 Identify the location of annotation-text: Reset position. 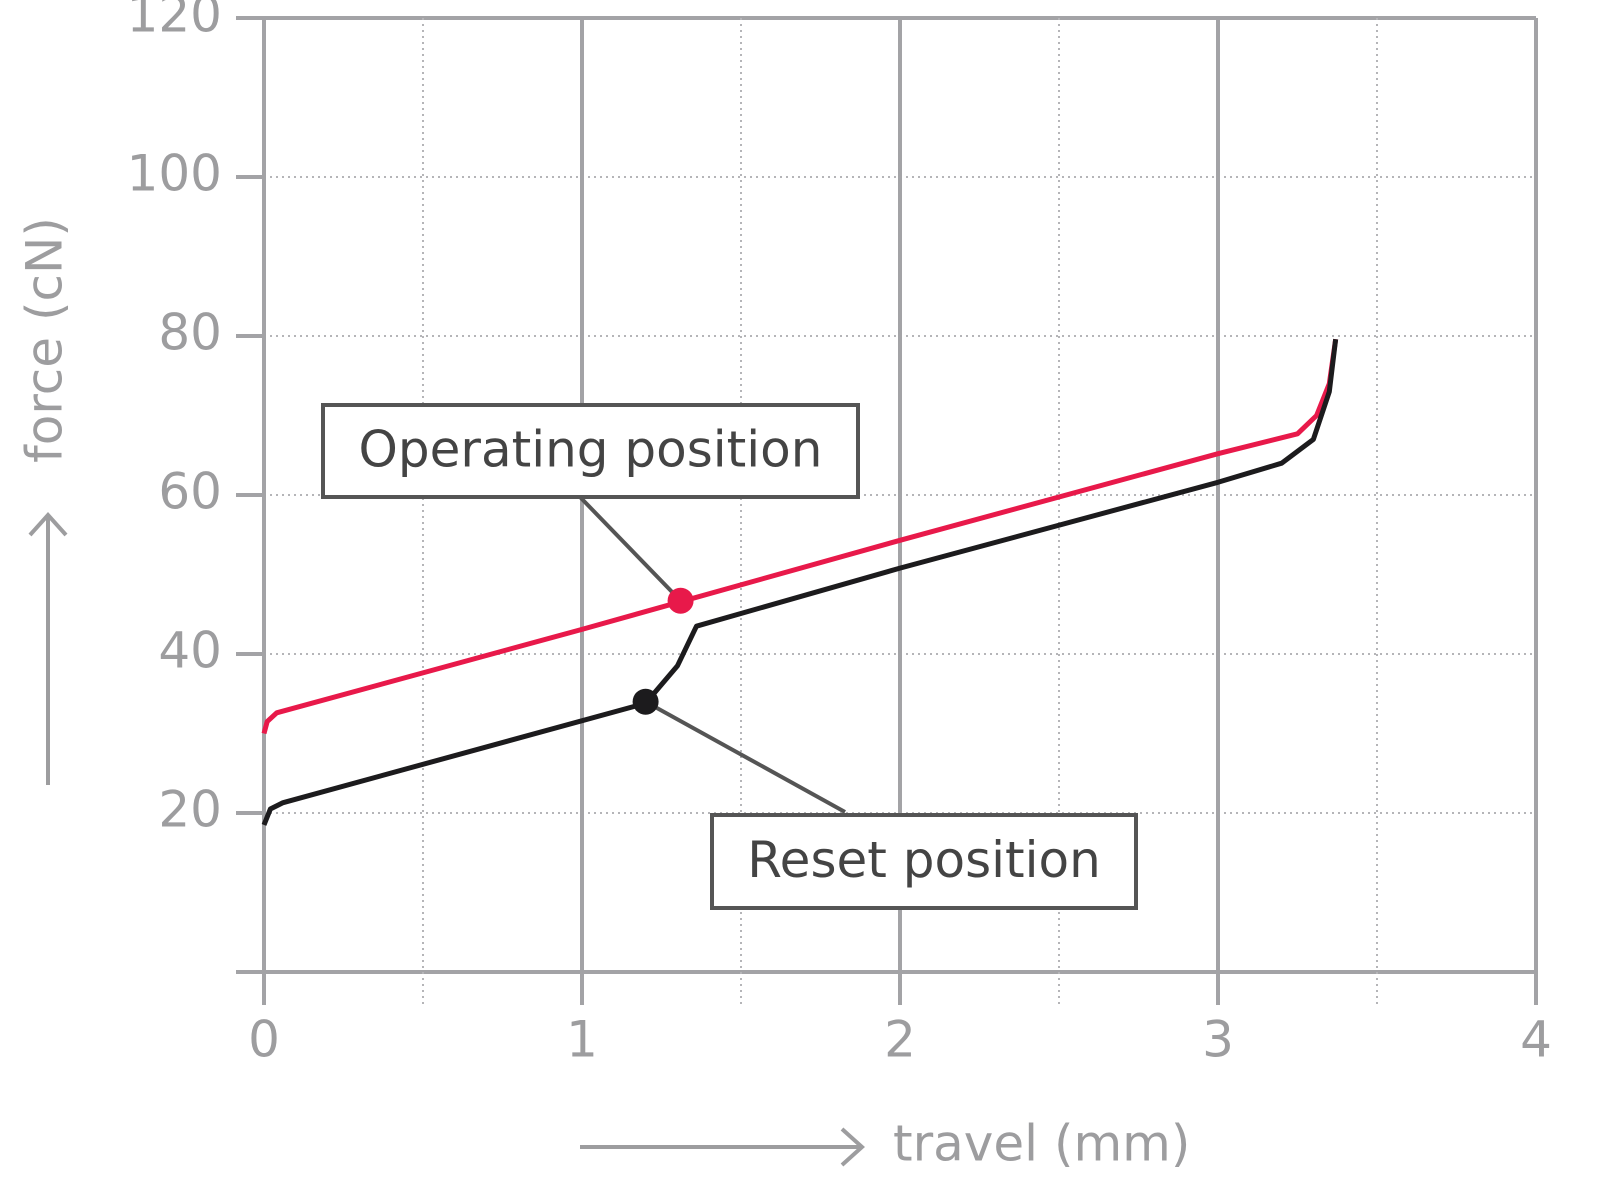
(924, 860).